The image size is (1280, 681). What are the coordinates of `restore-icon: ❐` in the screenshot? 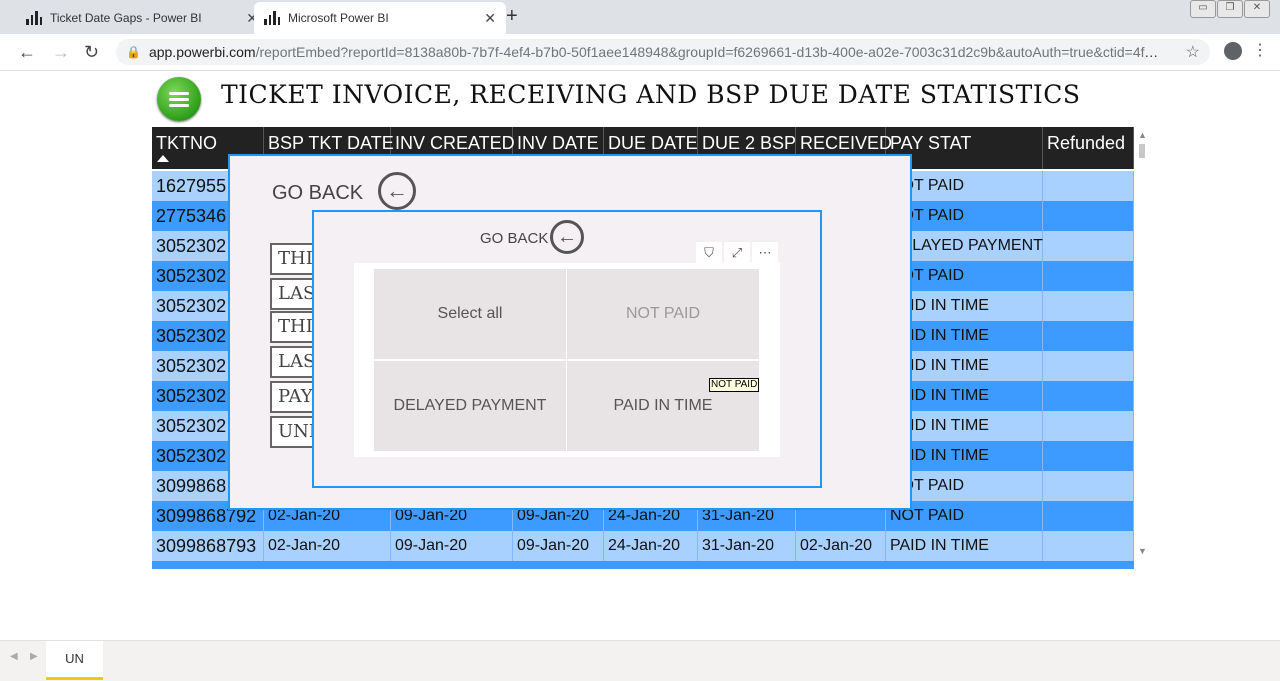 It's located at (1230, 9).